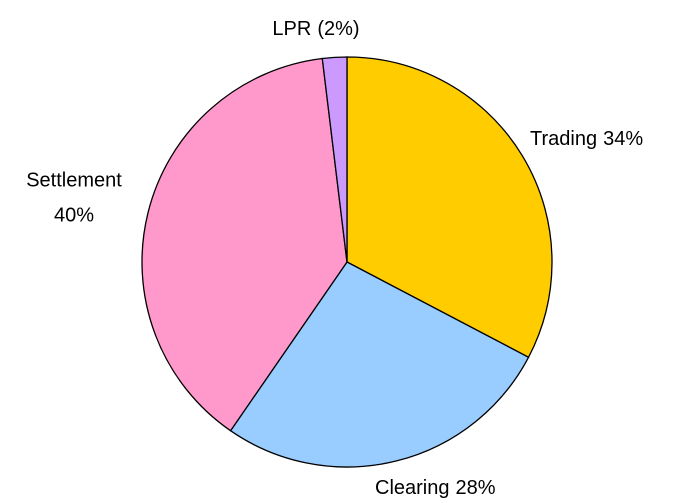  Describe the element at coordinates (334, 159) in the screenshot. I see `pie-slice` at that location.